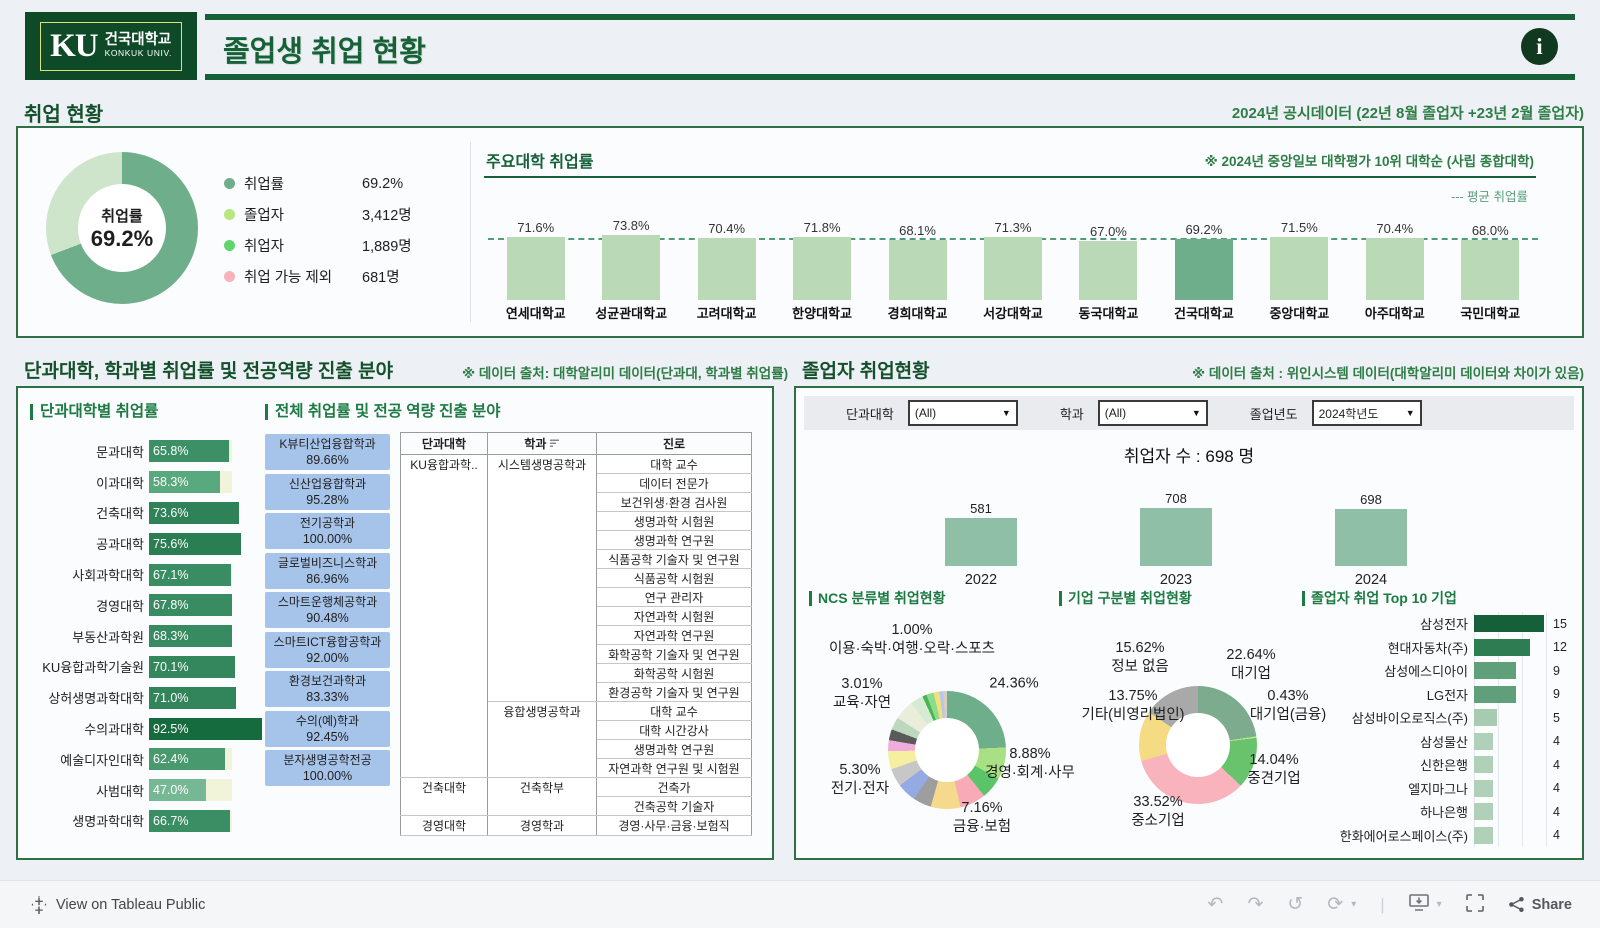 The image size is (1600, 928). I want to click on career-cell: 환경공학 기술자 및 연구원, so click(674, 692).